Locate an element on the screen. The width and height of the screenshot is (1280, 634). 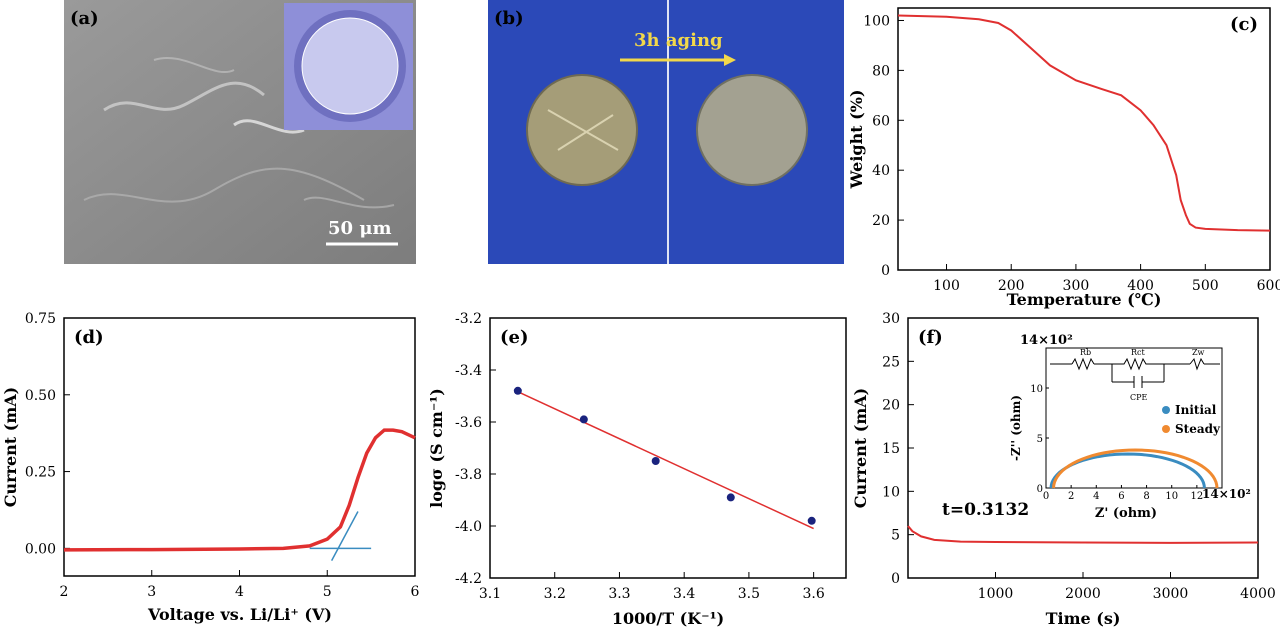
x-tick-label: 3000 is located at coordinates (1171, 594).